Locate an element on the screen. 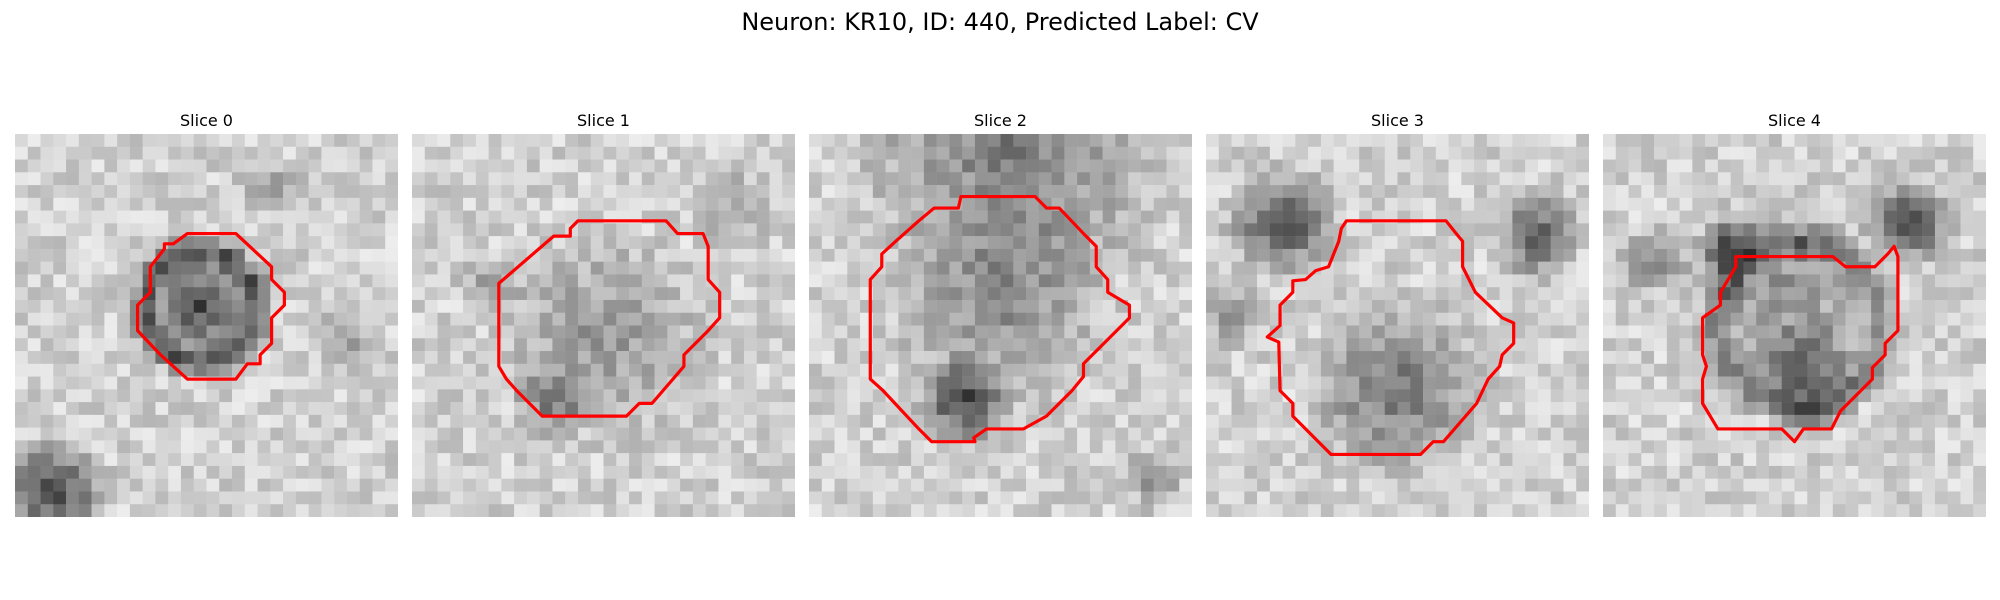  slice-title-0: Slice 0 is located at coordinates (206, 120).